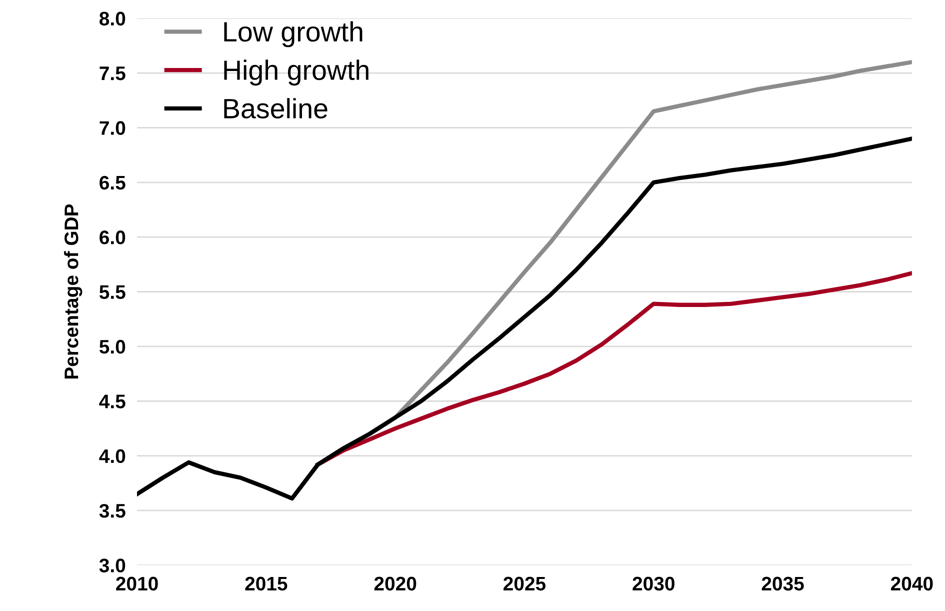  What do you see at coordinates (73, 291) in the screenshot?
I see `y-axis-title: Percentage of GDP` at bounding box center [73, 291].